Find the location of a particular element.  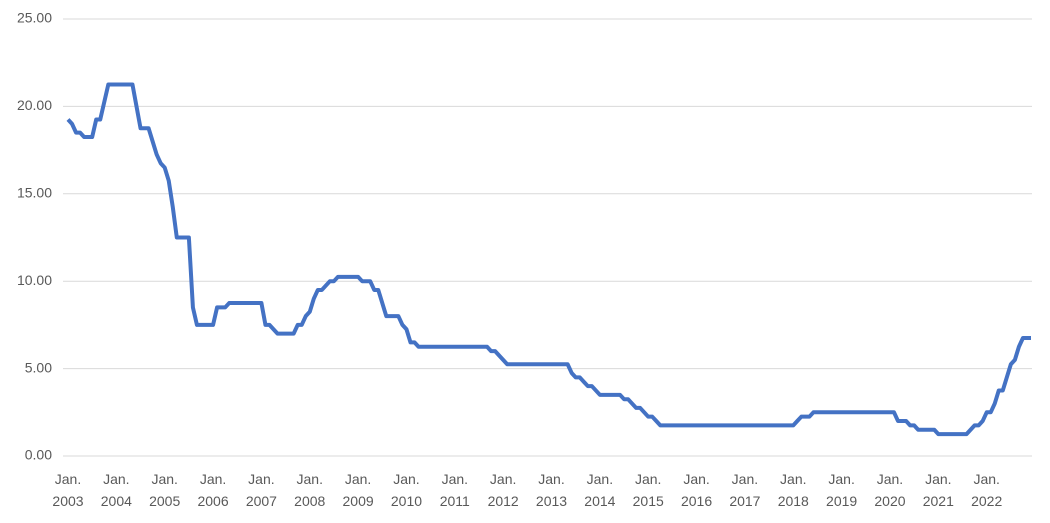

x-tick-label: Jan. 2013 is located at coordinates (551, 490).